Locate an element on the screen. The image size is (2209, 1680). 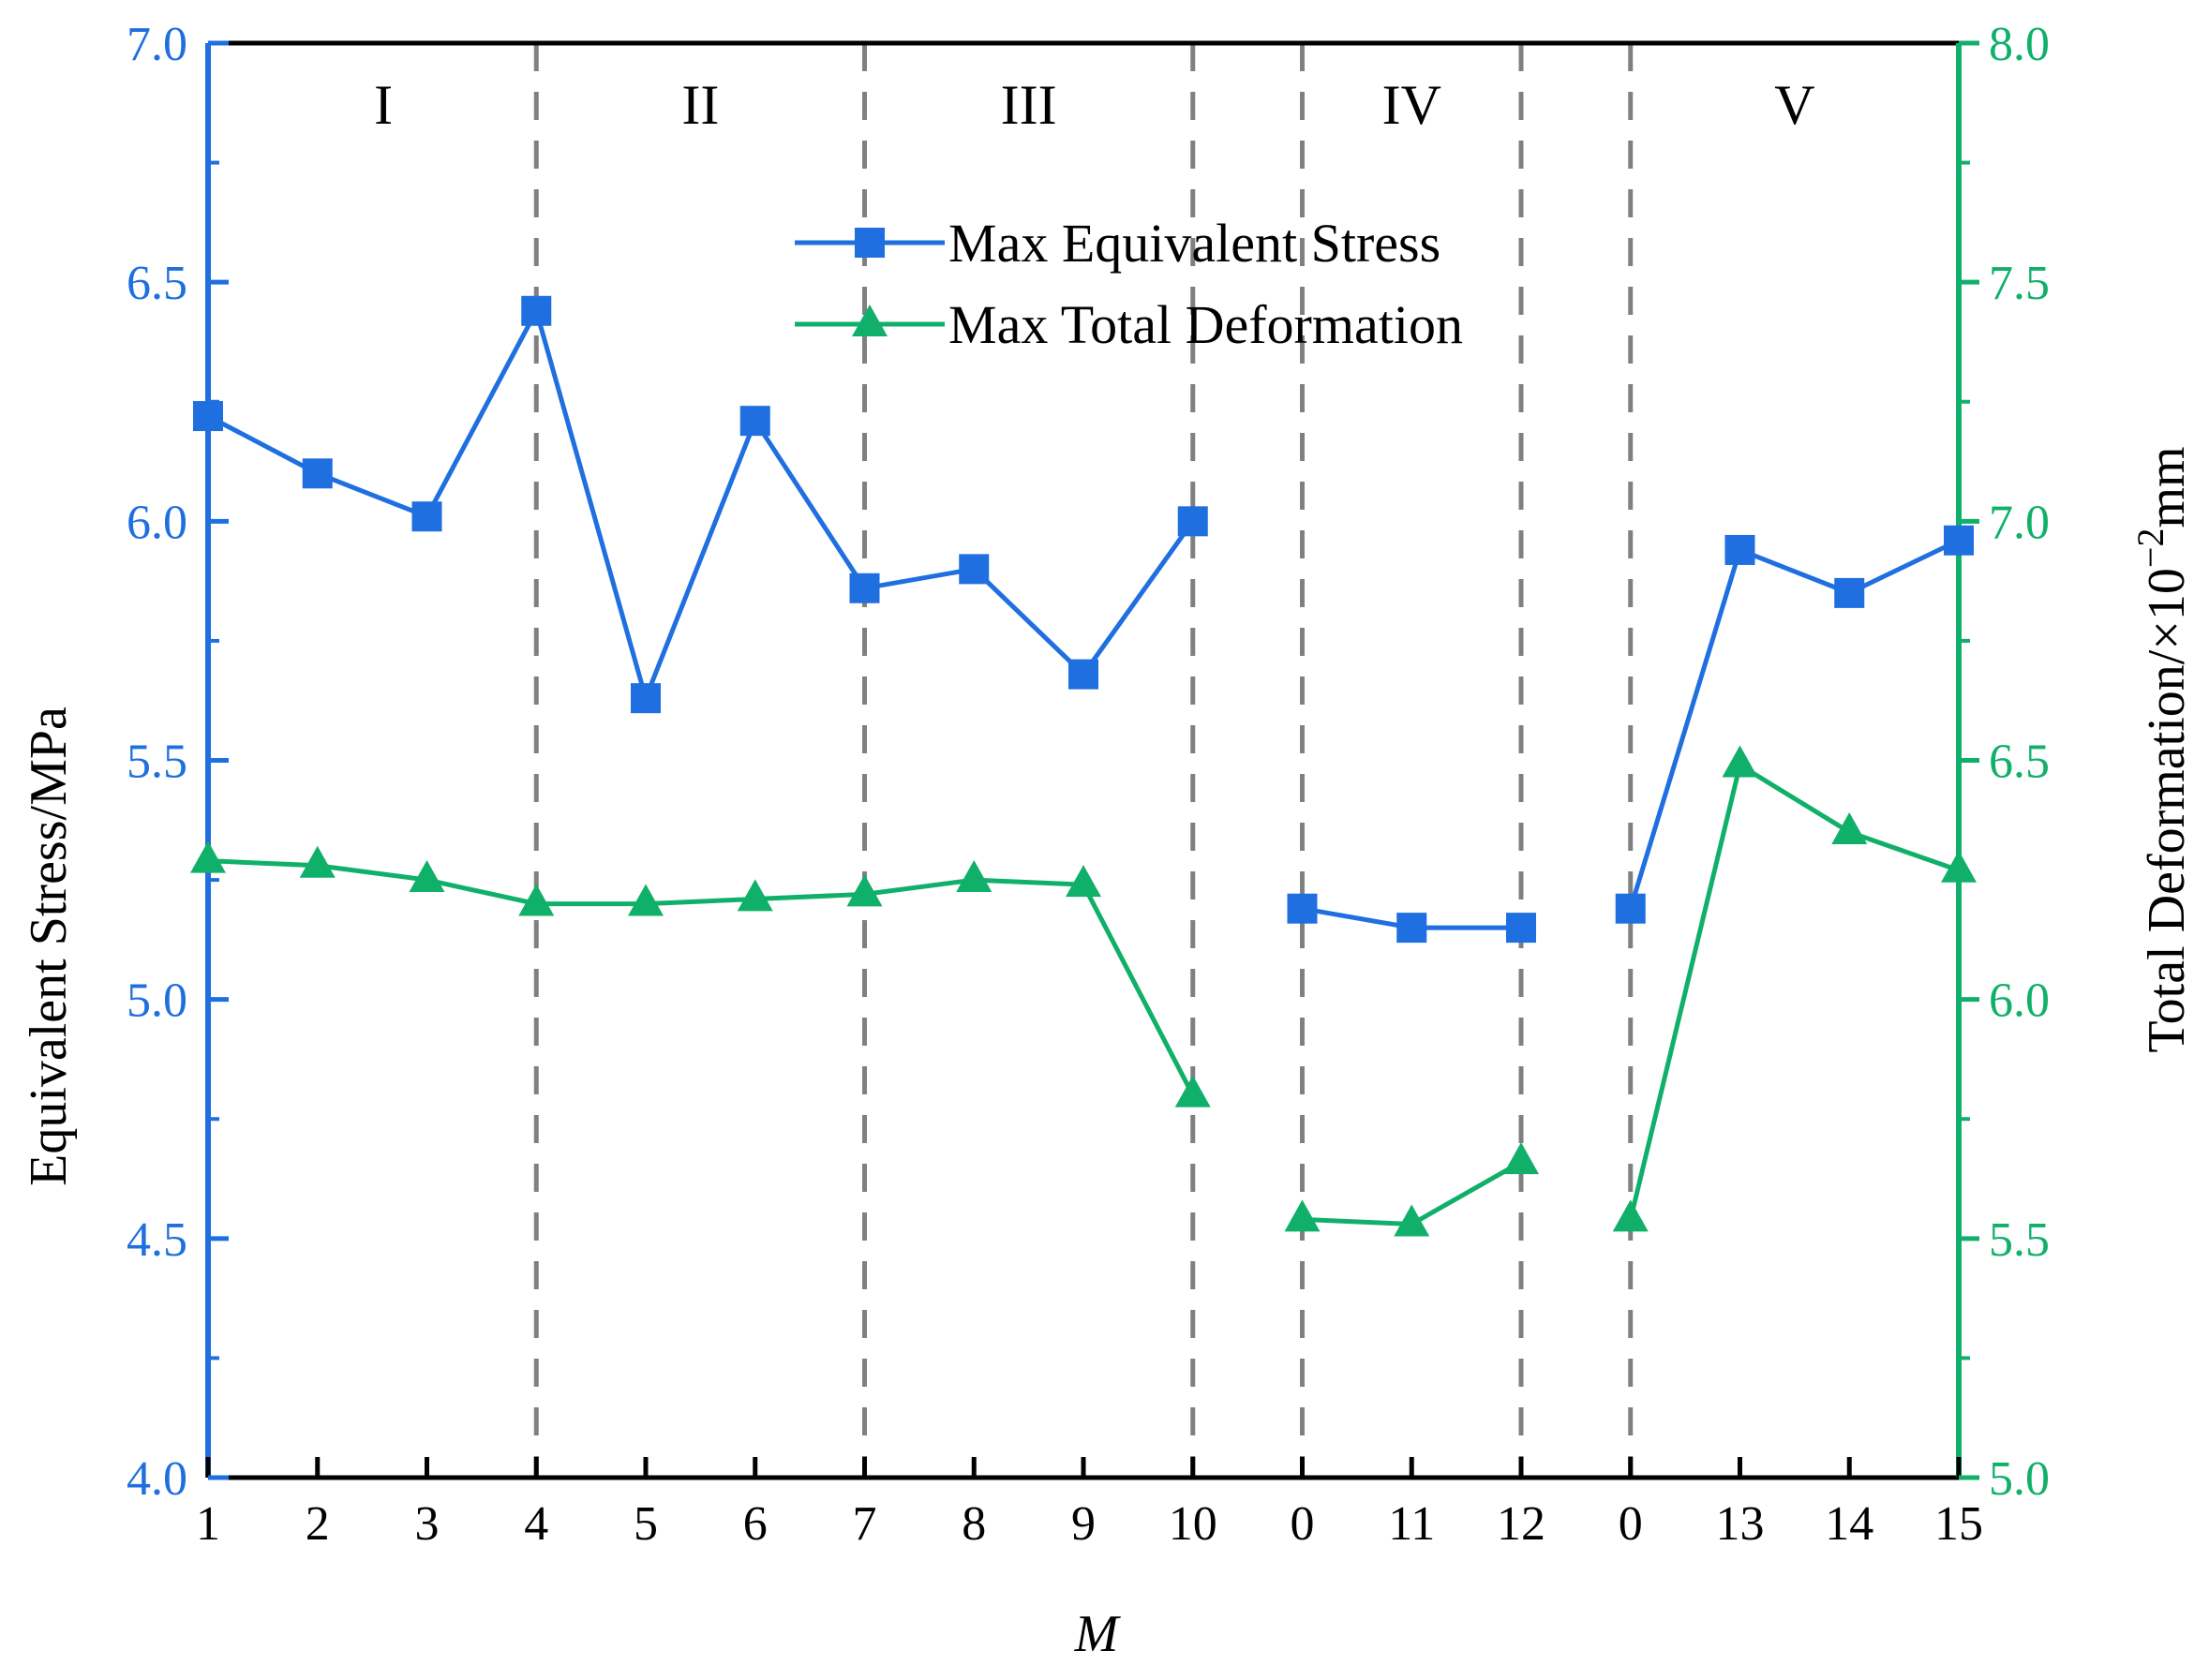
x-tick-label-5: 6 is located at coordinates (755, 1524).